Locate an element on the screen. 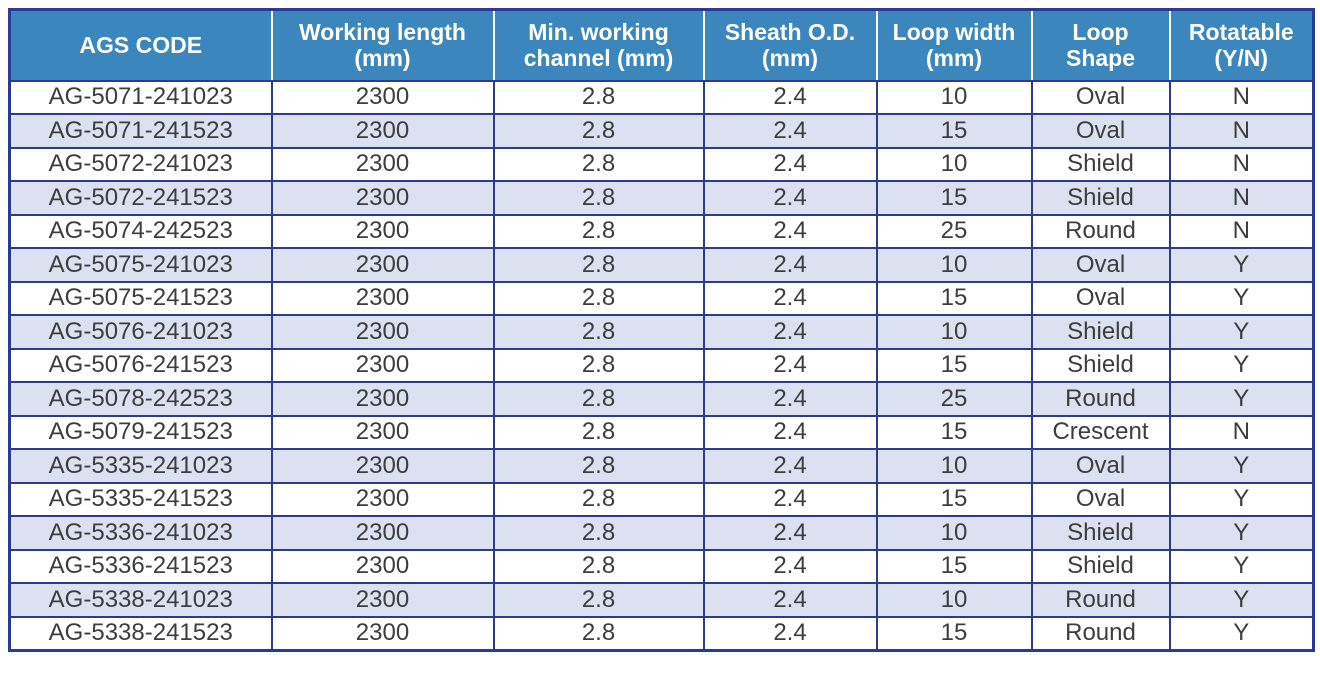 The image size is (1320, 697). cell-ags-code: AG-5079-241523 is located at coordinates (140, 432).